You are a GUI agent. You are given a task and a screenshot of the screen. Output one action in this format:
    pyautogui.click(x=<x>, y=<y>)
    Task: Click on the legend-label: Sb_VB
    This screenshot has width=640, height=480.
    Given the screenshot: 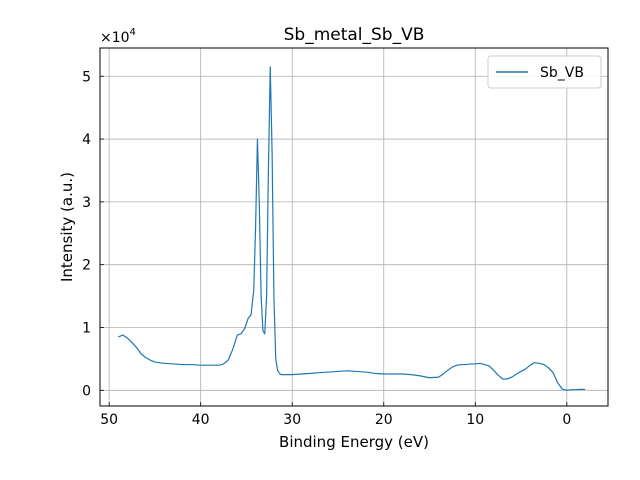 What is the action you would take?
    pyautogui.click(x=562, y=73)
    